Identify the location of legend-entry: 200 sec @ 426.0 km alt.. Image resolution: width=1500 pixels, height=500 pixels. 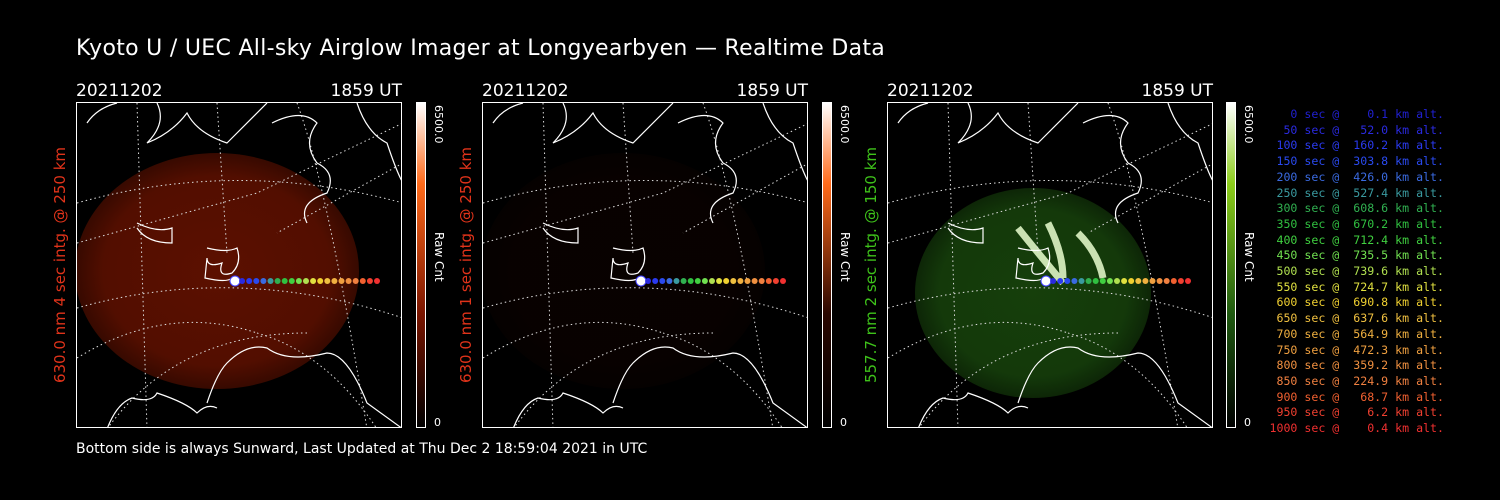
(1356, 176).